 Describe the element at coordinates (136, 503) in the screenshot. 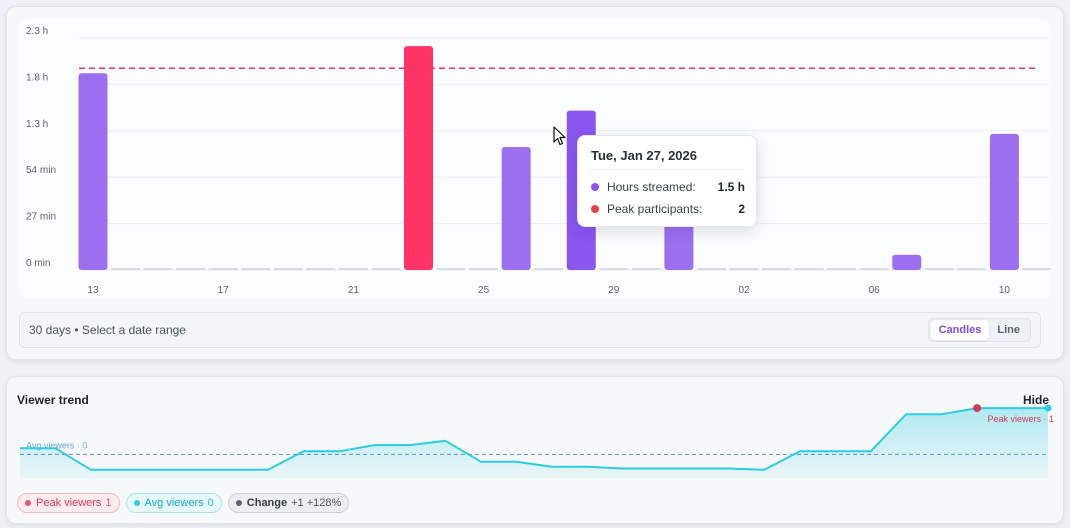

I see `avg-dot-icon` at that location.